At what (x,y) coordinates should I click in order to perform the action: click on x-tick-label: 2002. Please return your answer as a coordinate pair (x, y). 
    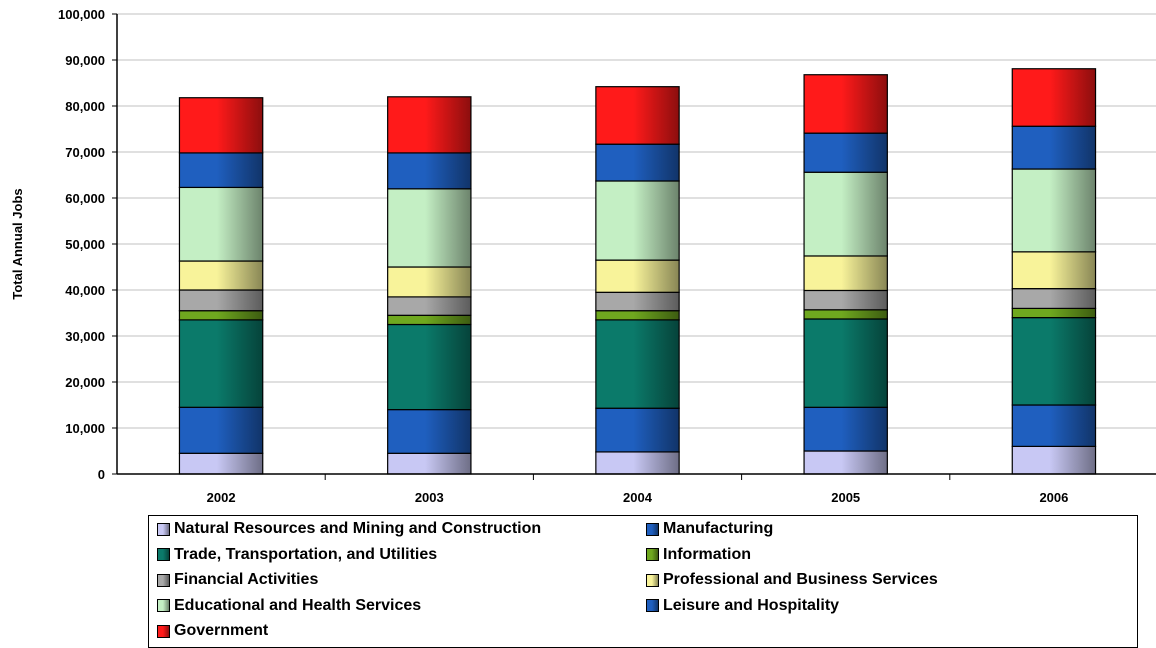
    Looking at the image, I should click on (221, 497).